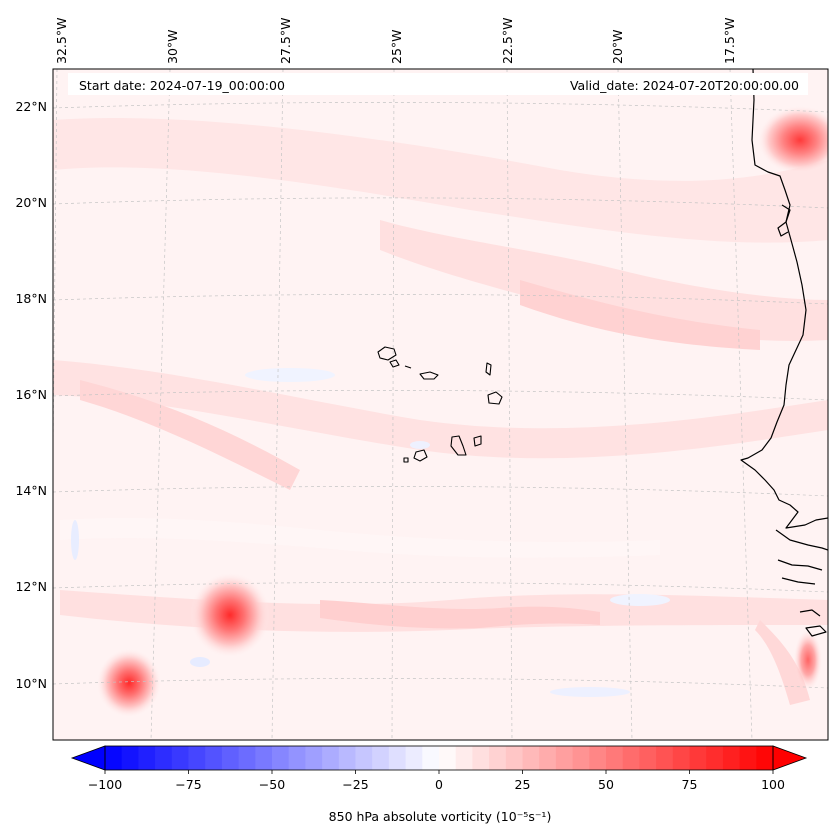 The width and height of the screenshot is (837, 839). What do you see at coordinates (31, 106) in the screenshot?
I see `lat-label-22n: 22°N` at bounding box center [31, 106].